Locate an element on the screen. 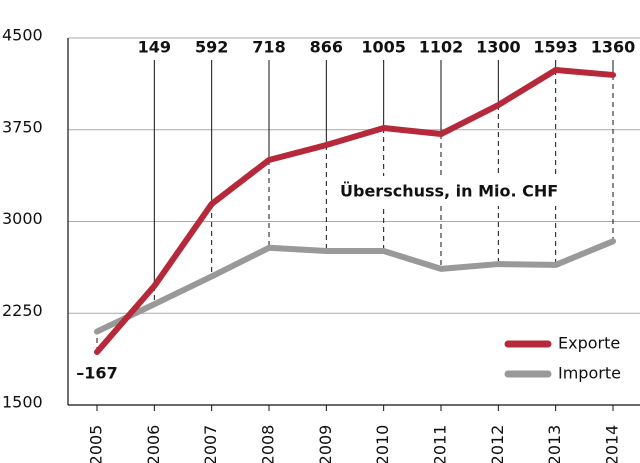 This screenshot has width=640, height=463. x-tick-label: 2007 is located at coordinates (210, 444).